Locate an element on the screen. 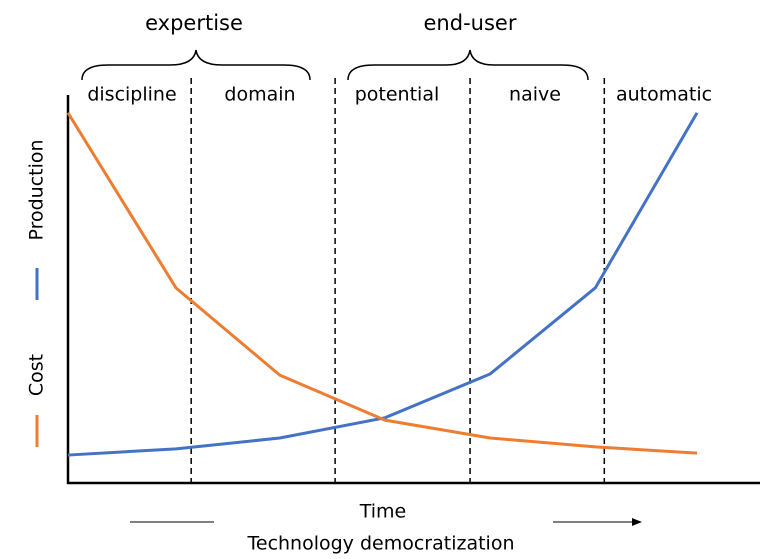 Image resolution: width=769 pixels, height=559 pixels. subtitle: Technology democratization is located at coordinates (381, 544).